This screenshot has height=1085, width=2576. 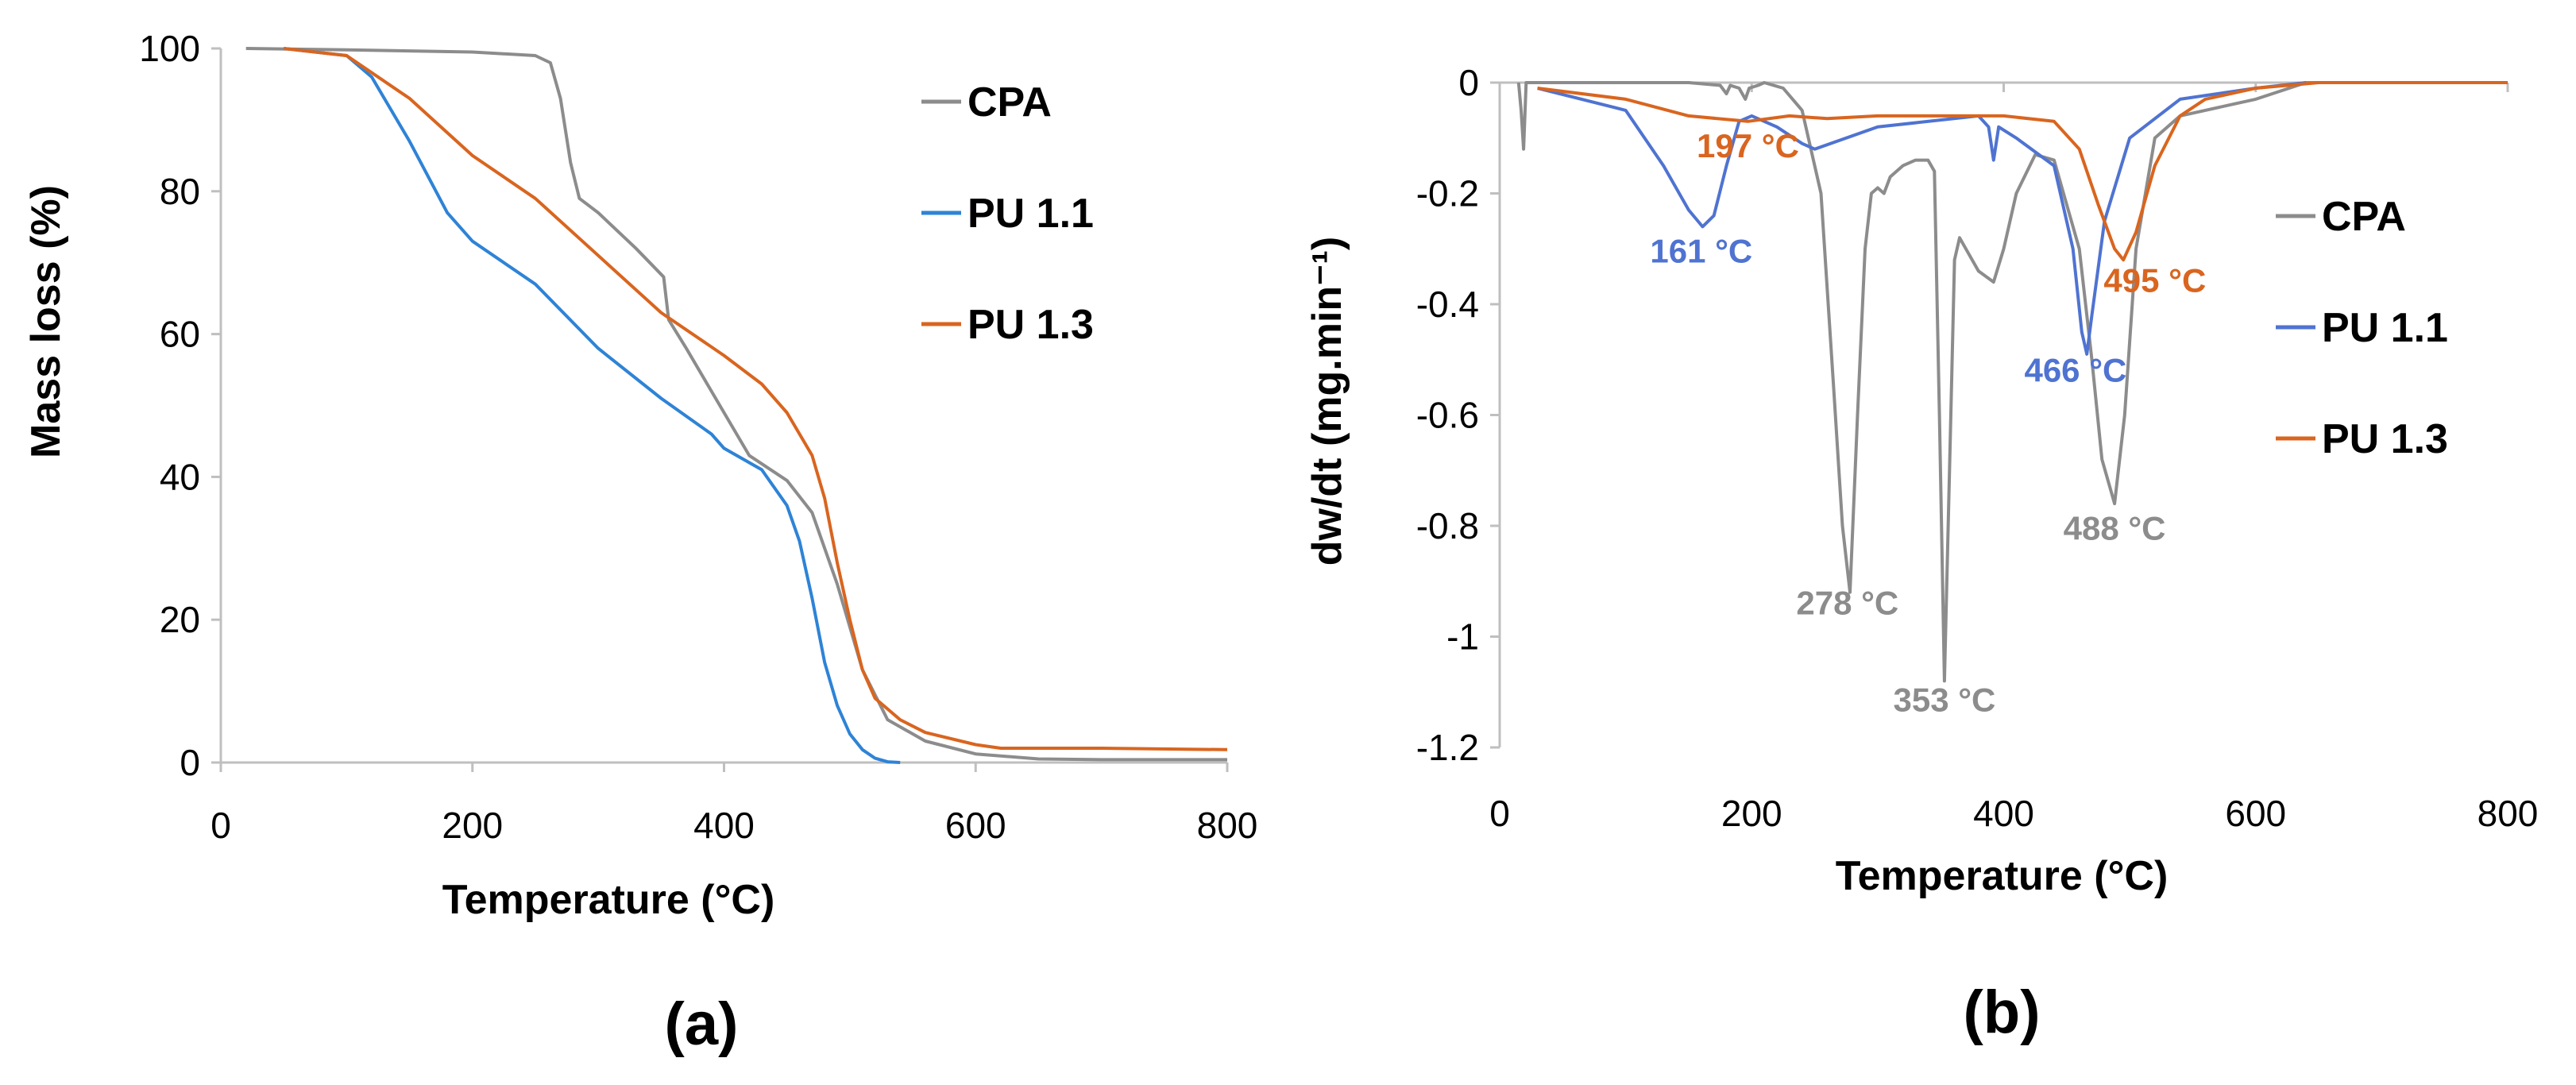 I want to click on panel-a-y-tick-label: 0, so click(x=190, y=762).